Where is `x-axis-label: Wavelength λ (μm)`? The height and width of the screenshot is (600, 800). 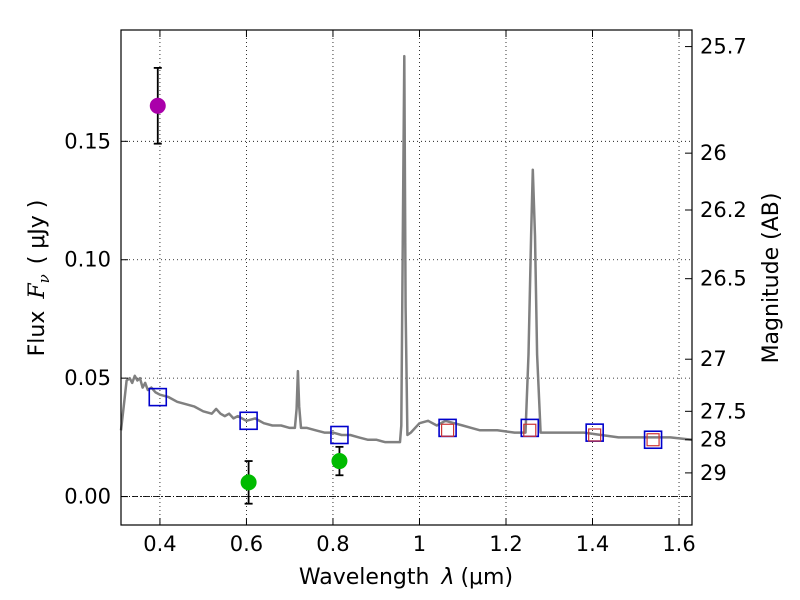
x-axis-label: Wavelength λ (μm) is located at coordinates (406, 577).